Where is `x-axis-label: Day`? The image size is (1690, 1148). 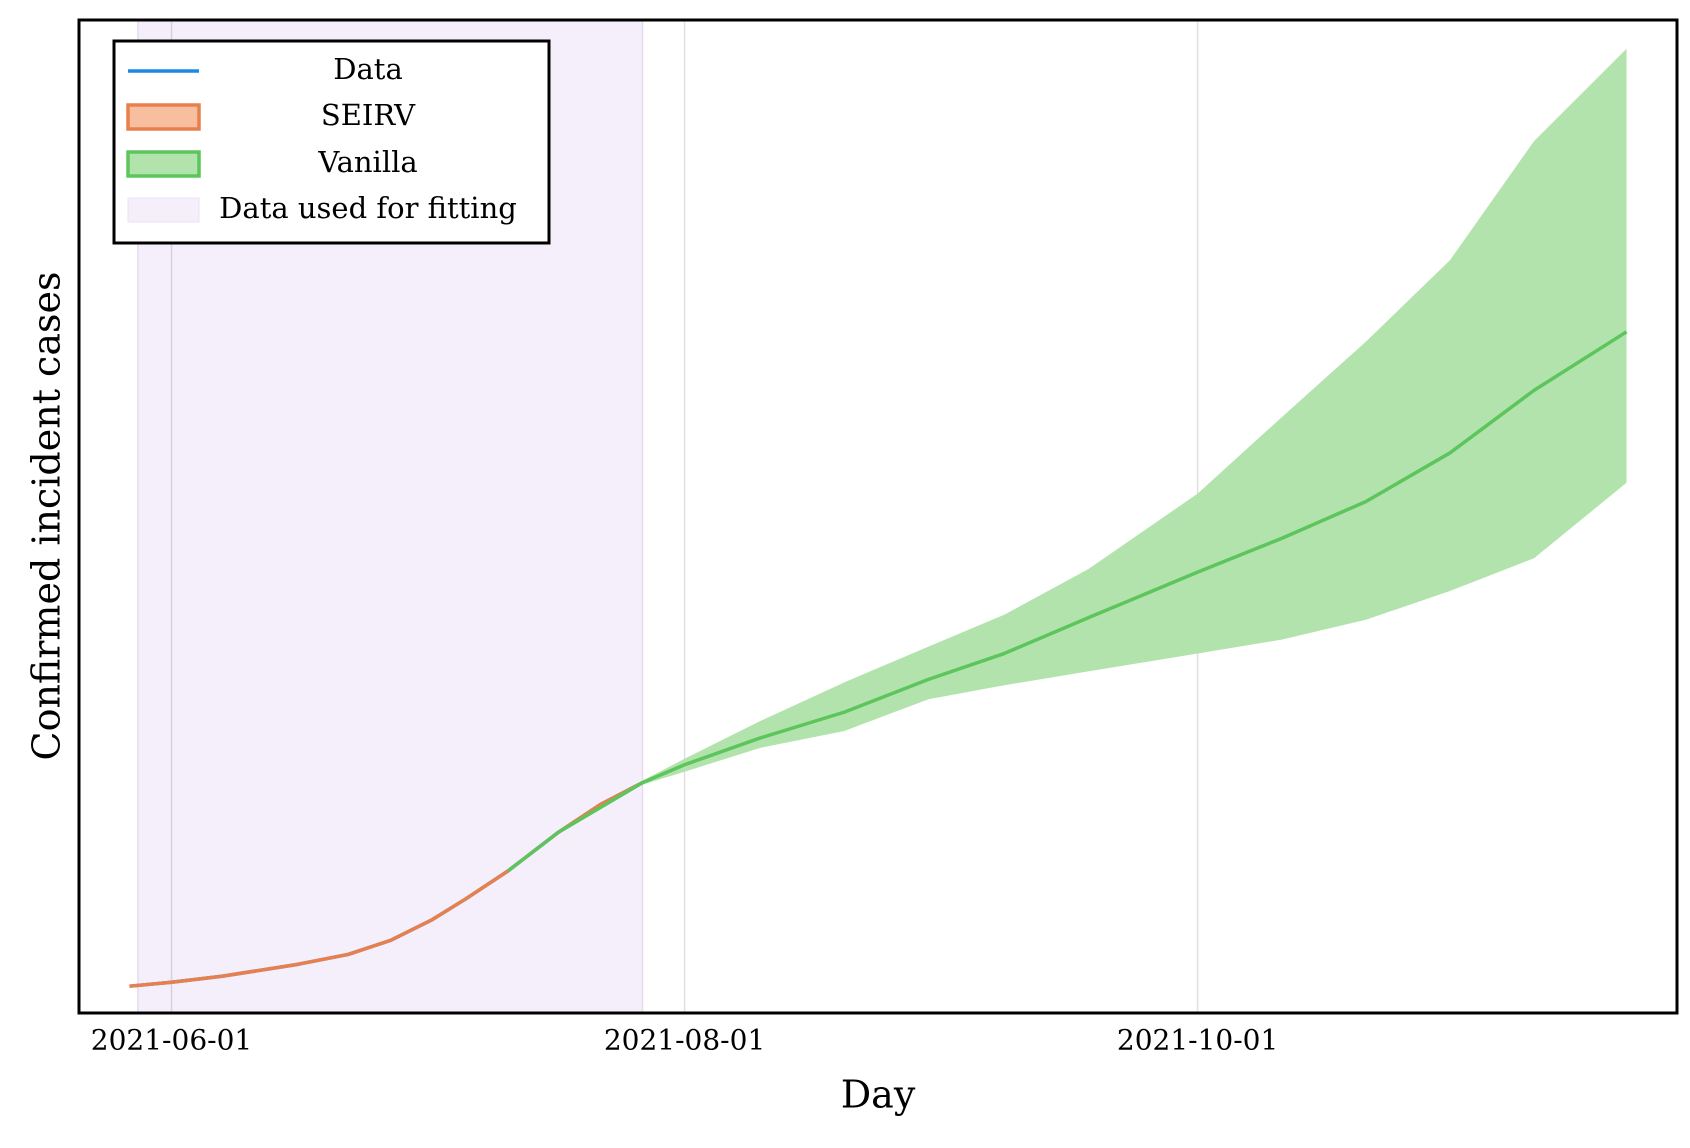
x-axis-label: Day is located at coordinates (878, 1095).